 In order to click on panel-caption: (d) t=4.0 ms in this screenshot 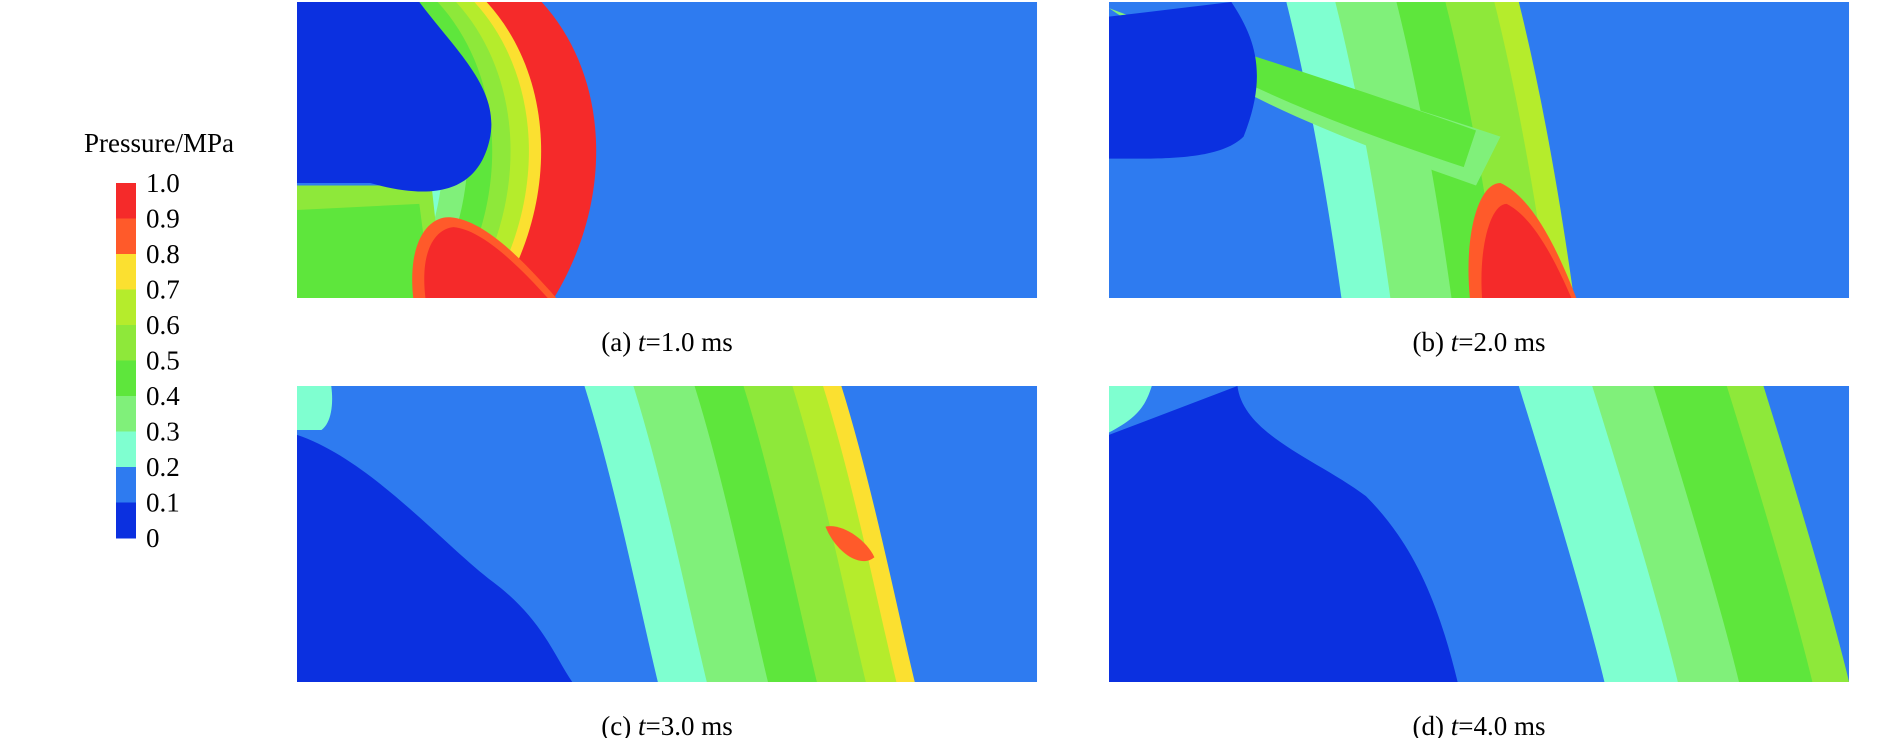, I will do `click(1479, 724)`.